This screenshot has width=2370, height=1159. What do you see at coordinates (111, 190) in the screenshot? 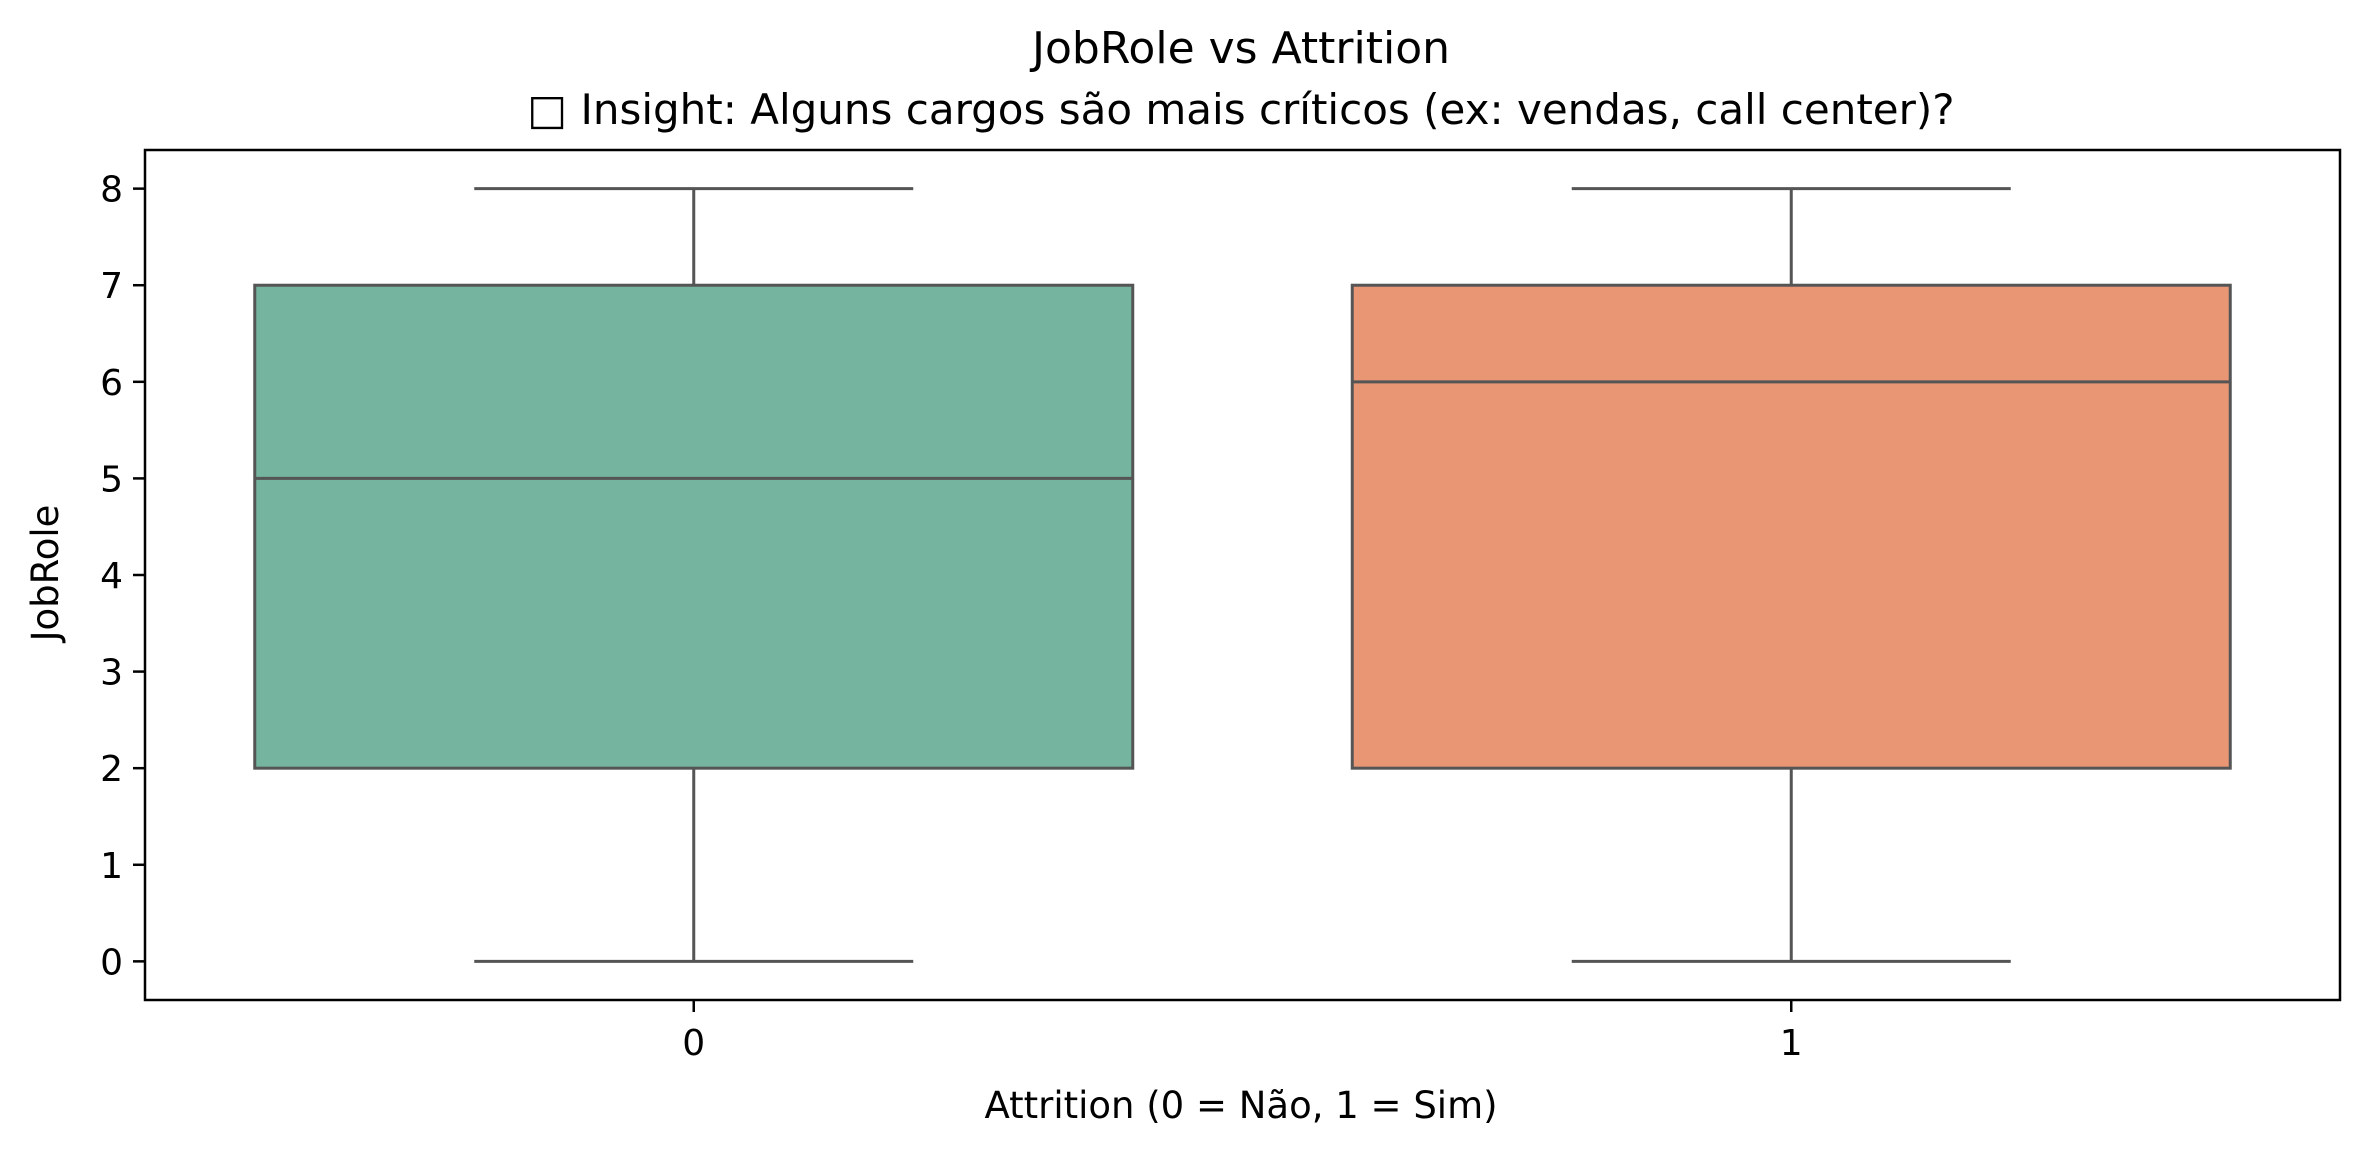
I see `y-tick-label: 8` at bounding box center [111, 190].